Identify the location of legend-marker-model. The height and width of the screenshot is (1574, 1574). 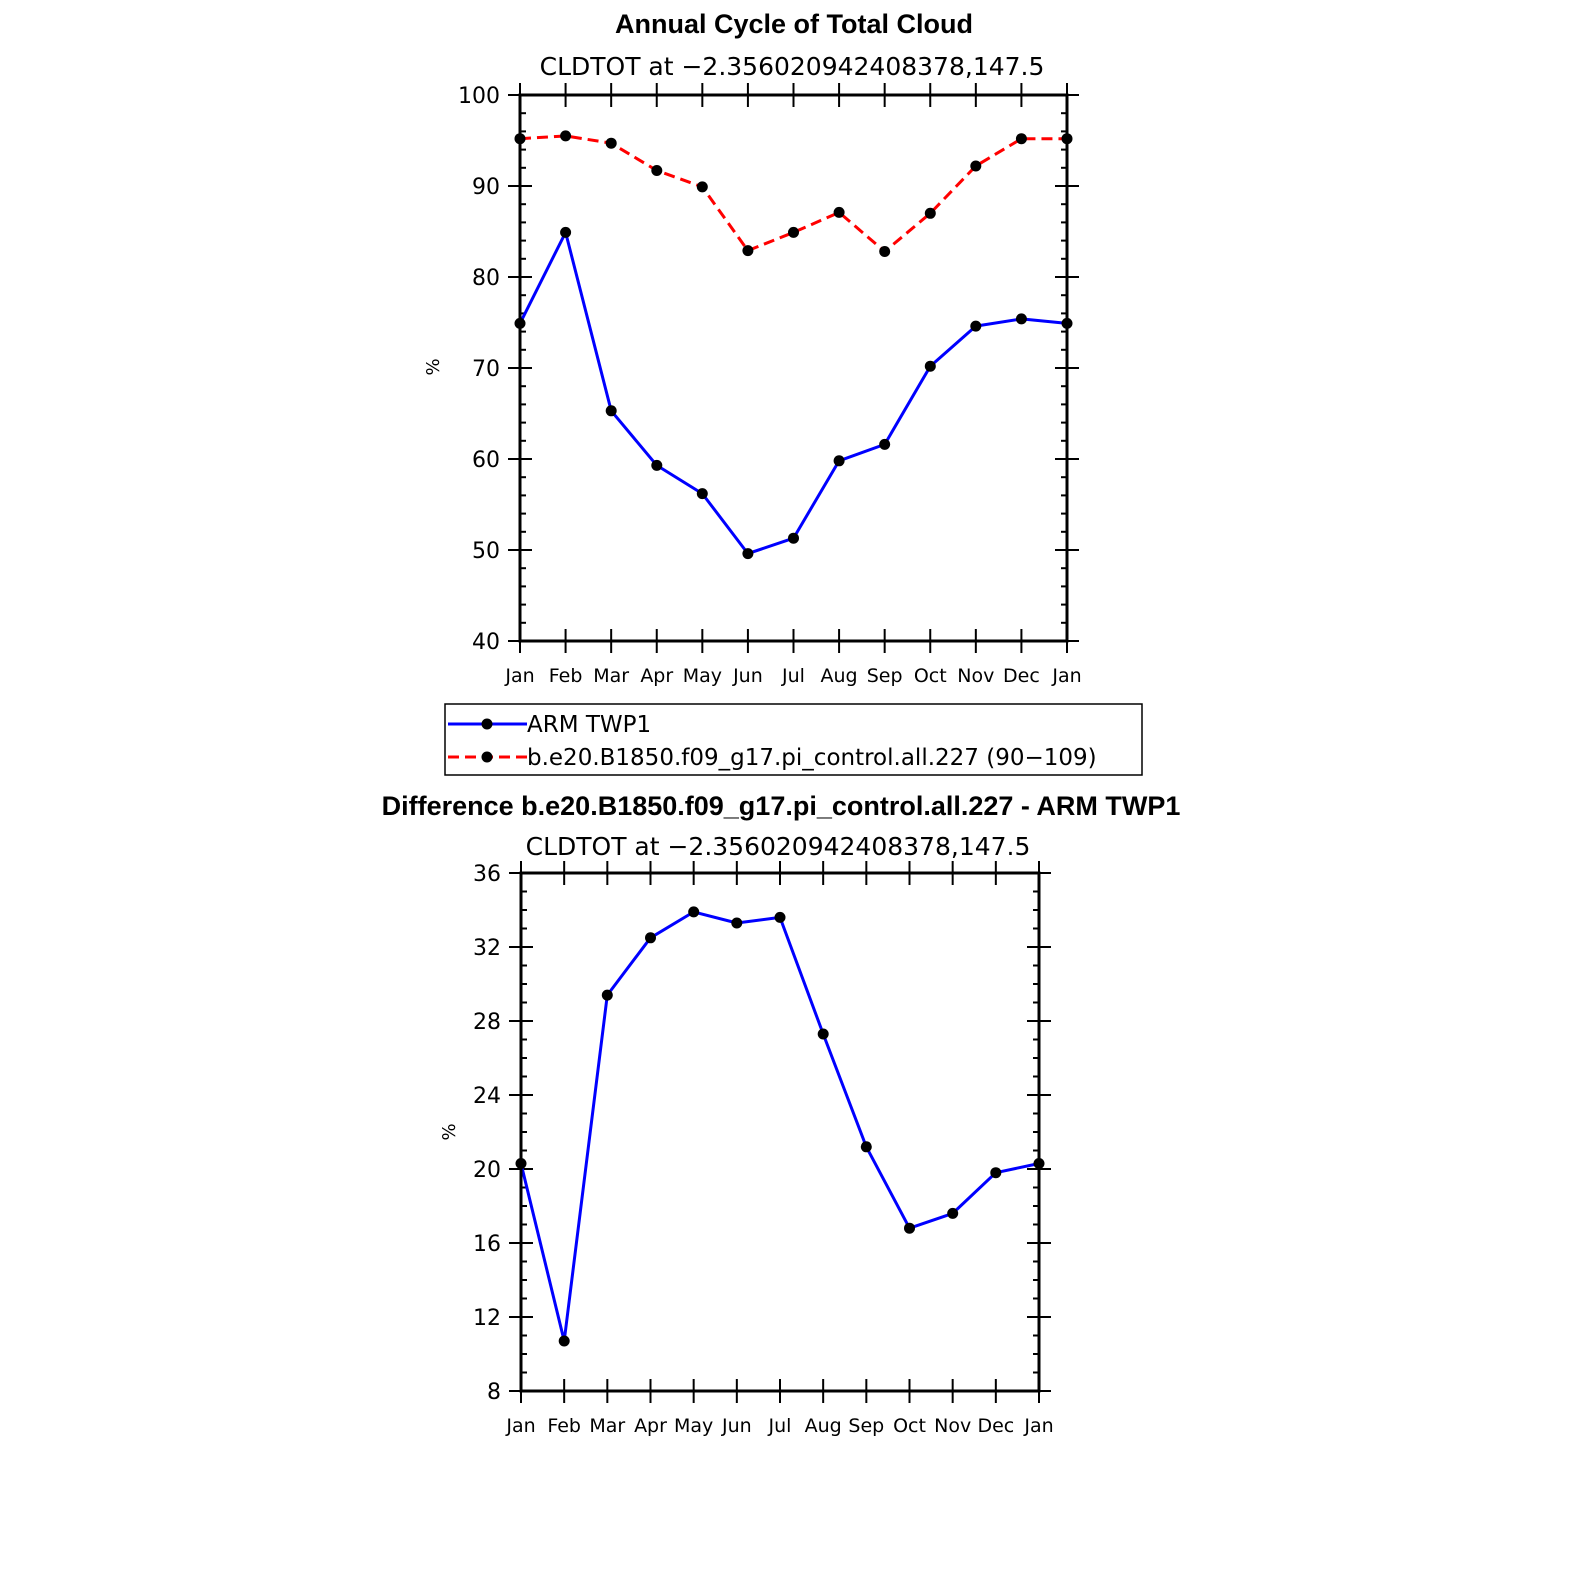
(487, 757).